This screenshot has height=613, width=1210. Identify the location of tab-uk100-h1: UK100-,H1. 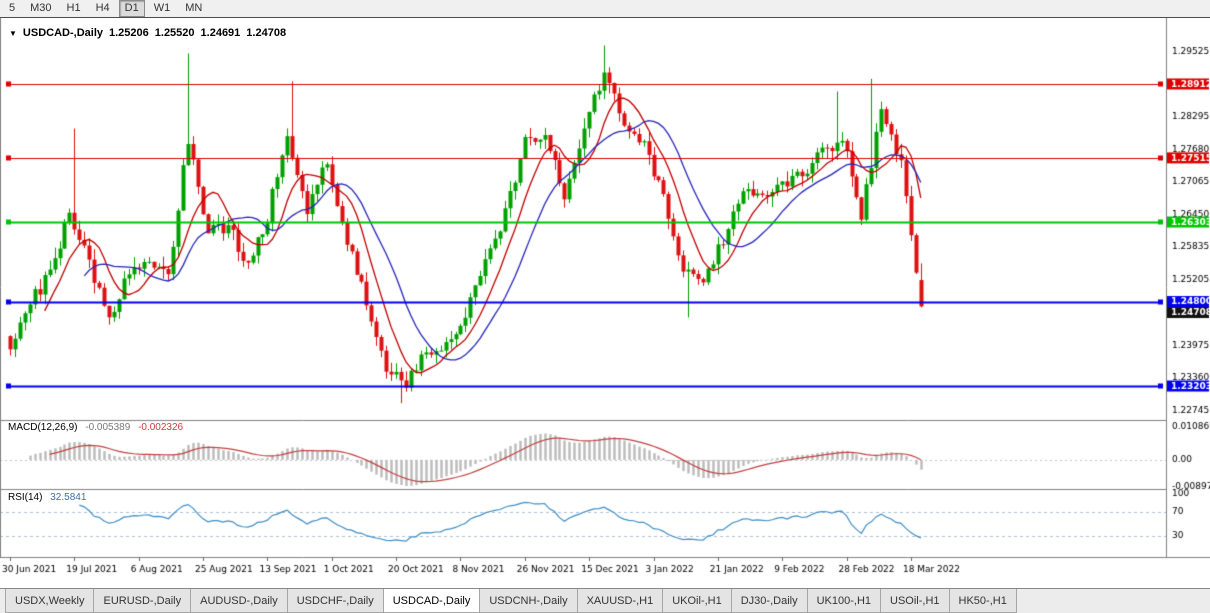
(844, 601).